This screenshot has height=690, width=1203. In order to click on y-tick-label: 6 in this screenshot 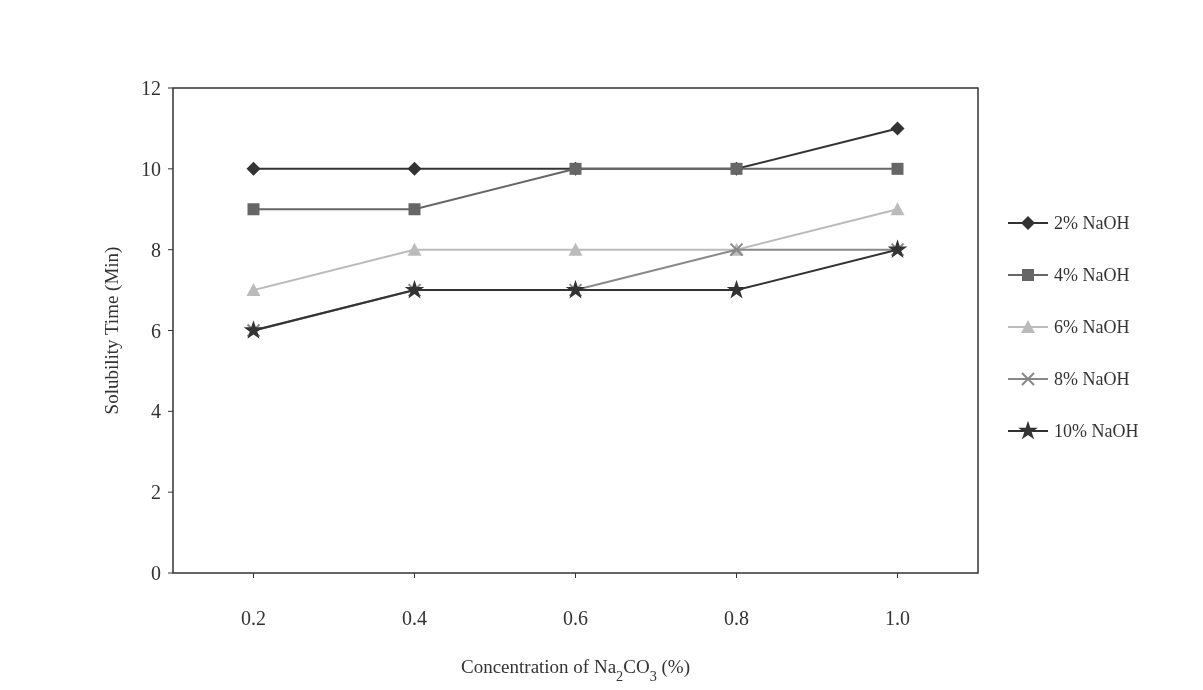, I will do `click(156, 330)`.